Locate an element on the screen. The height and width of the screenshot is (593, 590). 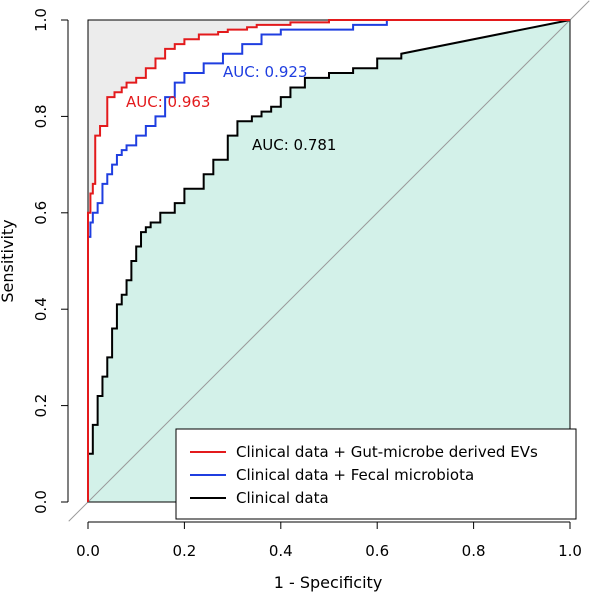
x-tick-label: 1.0 is located at coordinates (570, 551).